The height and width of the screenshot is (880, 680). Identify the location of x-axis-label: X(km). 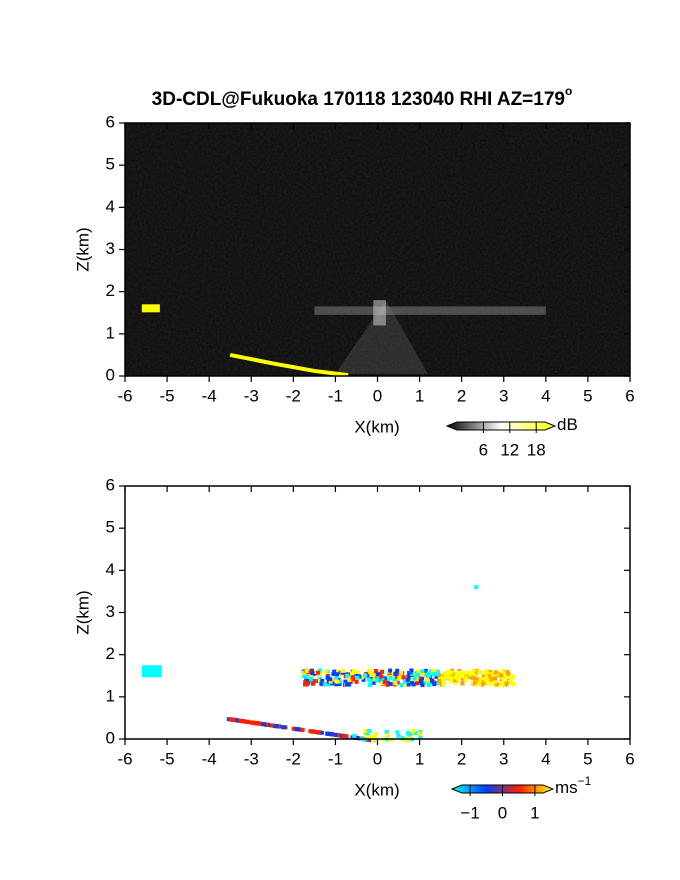
(376, 789).